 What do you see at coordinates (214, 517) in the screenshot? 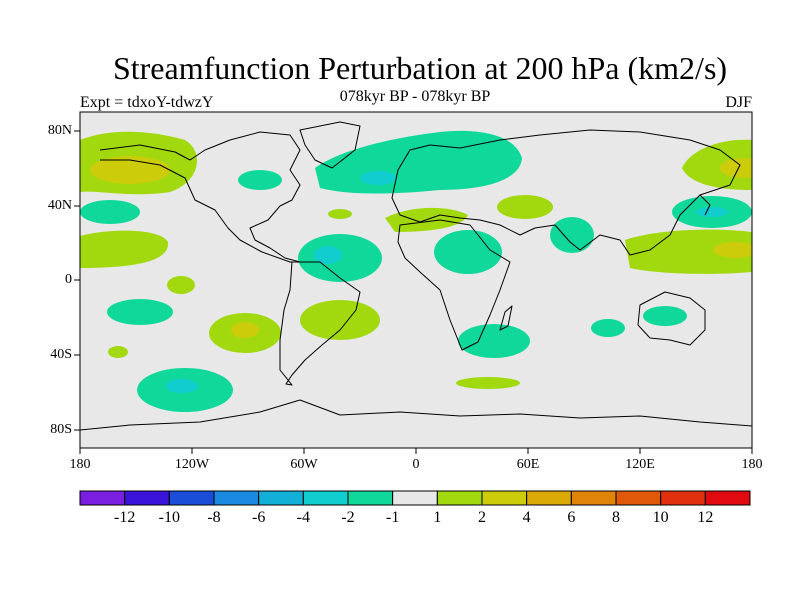
I see `colorbar-label: -8` at bounding box center [214, 517].